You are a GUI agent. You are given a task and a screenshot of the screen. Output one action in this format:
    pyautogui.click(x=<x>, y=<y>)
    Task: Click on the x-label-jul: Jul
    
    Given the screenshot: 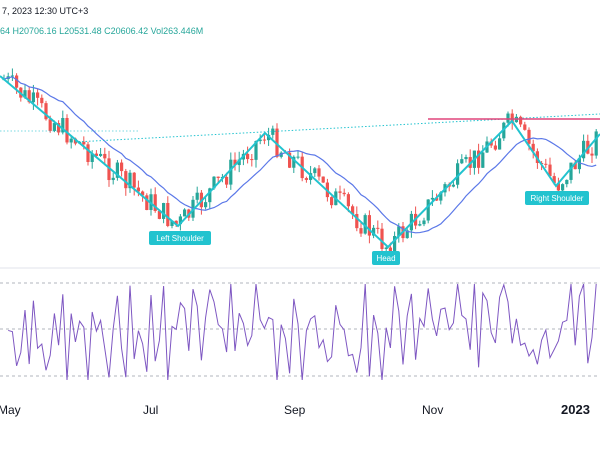 What is the action you would take?
    pyautogui.click(x=150, y=410)
    